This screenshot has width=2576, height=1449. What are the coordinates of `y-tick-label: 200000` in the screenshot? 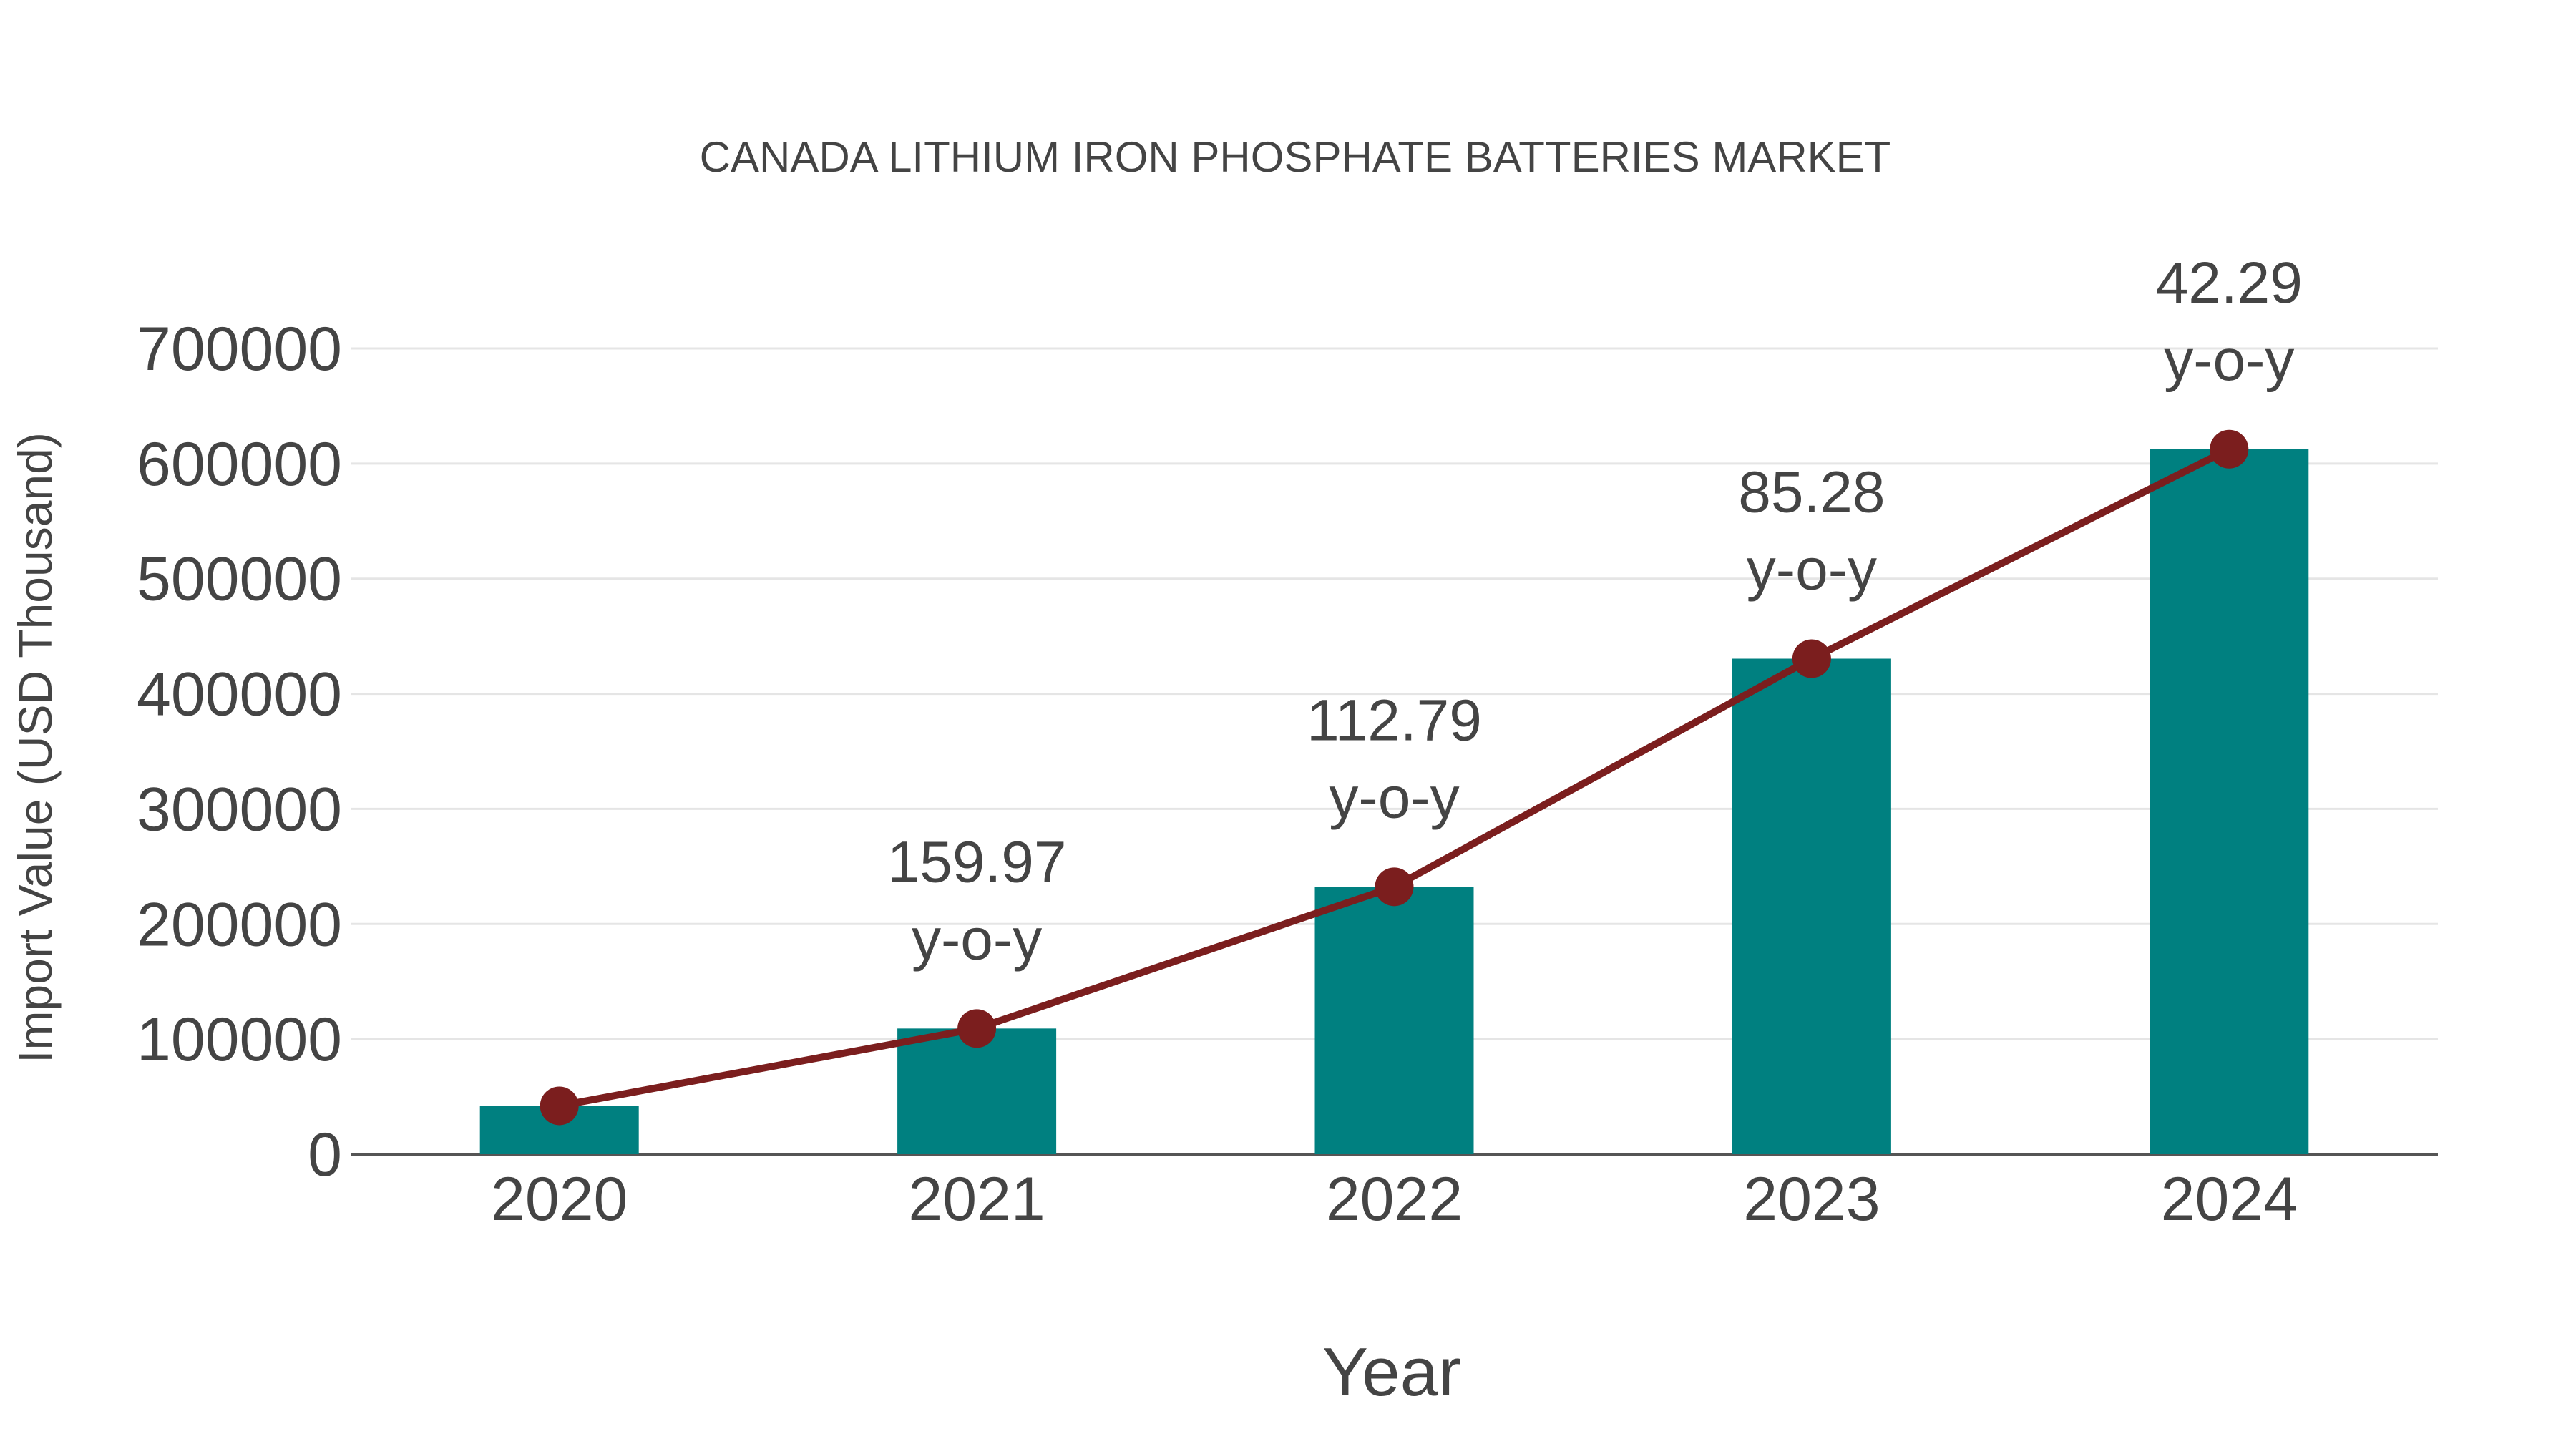 It's located at (239, 924).